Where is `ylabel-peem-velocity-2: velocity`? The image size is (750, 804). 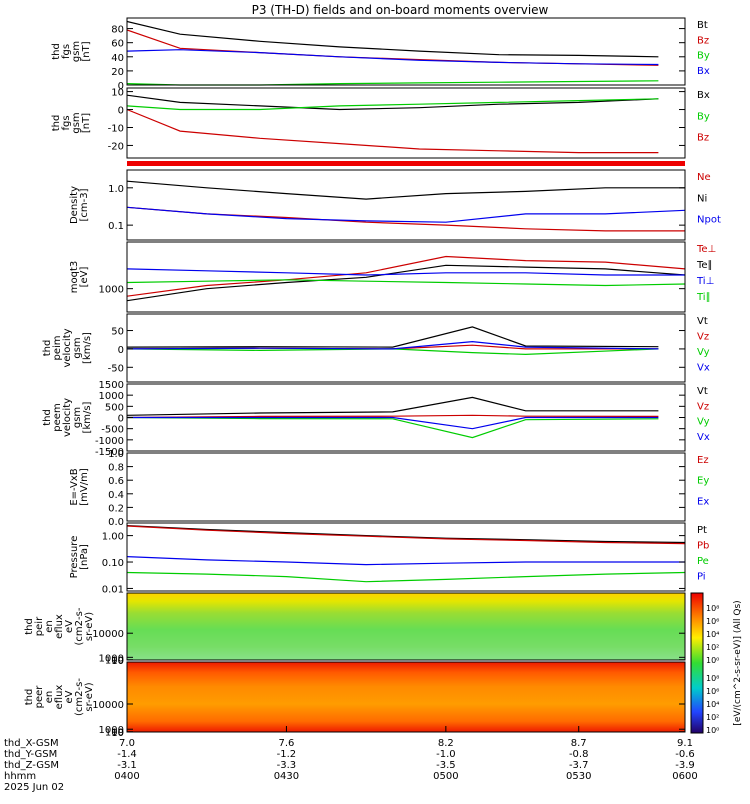
ylabel-peem-velocity-2: velocity is located at coordinates (67, 417).